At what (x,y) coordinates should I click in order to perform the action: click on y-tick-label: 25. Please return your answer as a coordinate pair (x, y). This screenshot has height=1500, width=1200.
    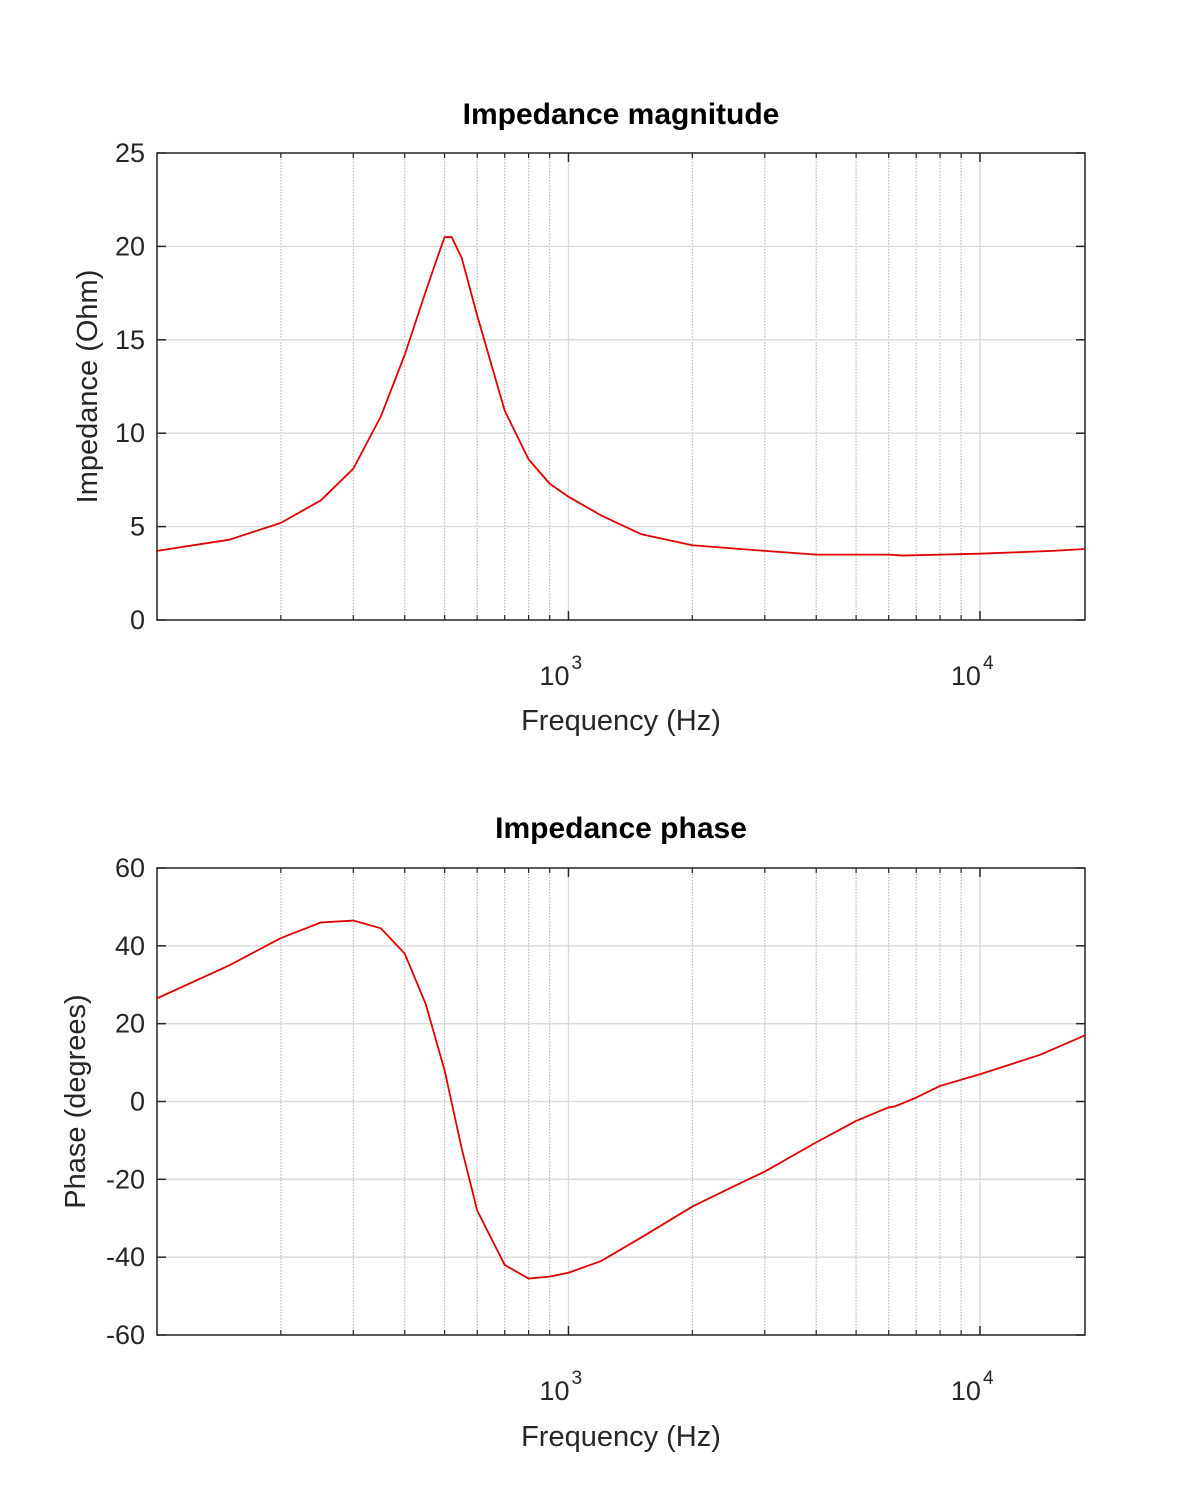
    Looking at the image, I should click on (130, 153).